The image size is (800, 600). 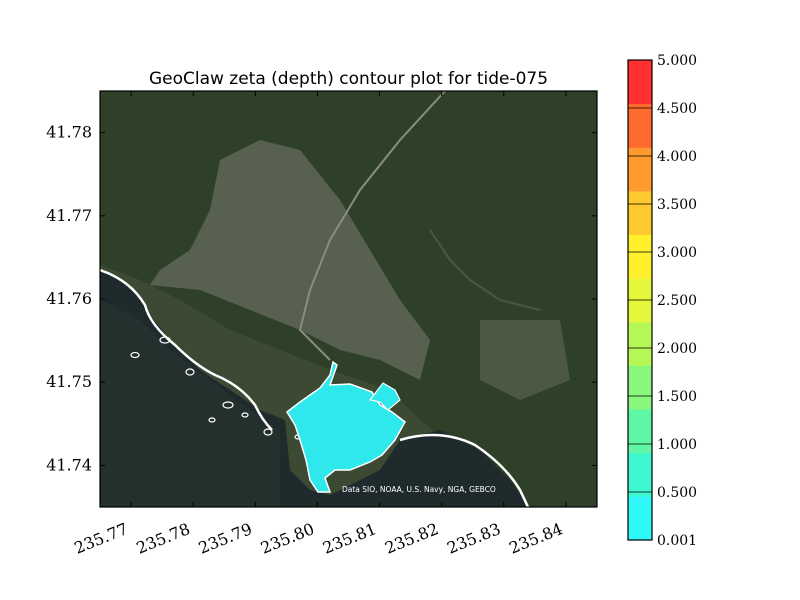 I want to click on ocean-shallow, so click(x=190, y=403).